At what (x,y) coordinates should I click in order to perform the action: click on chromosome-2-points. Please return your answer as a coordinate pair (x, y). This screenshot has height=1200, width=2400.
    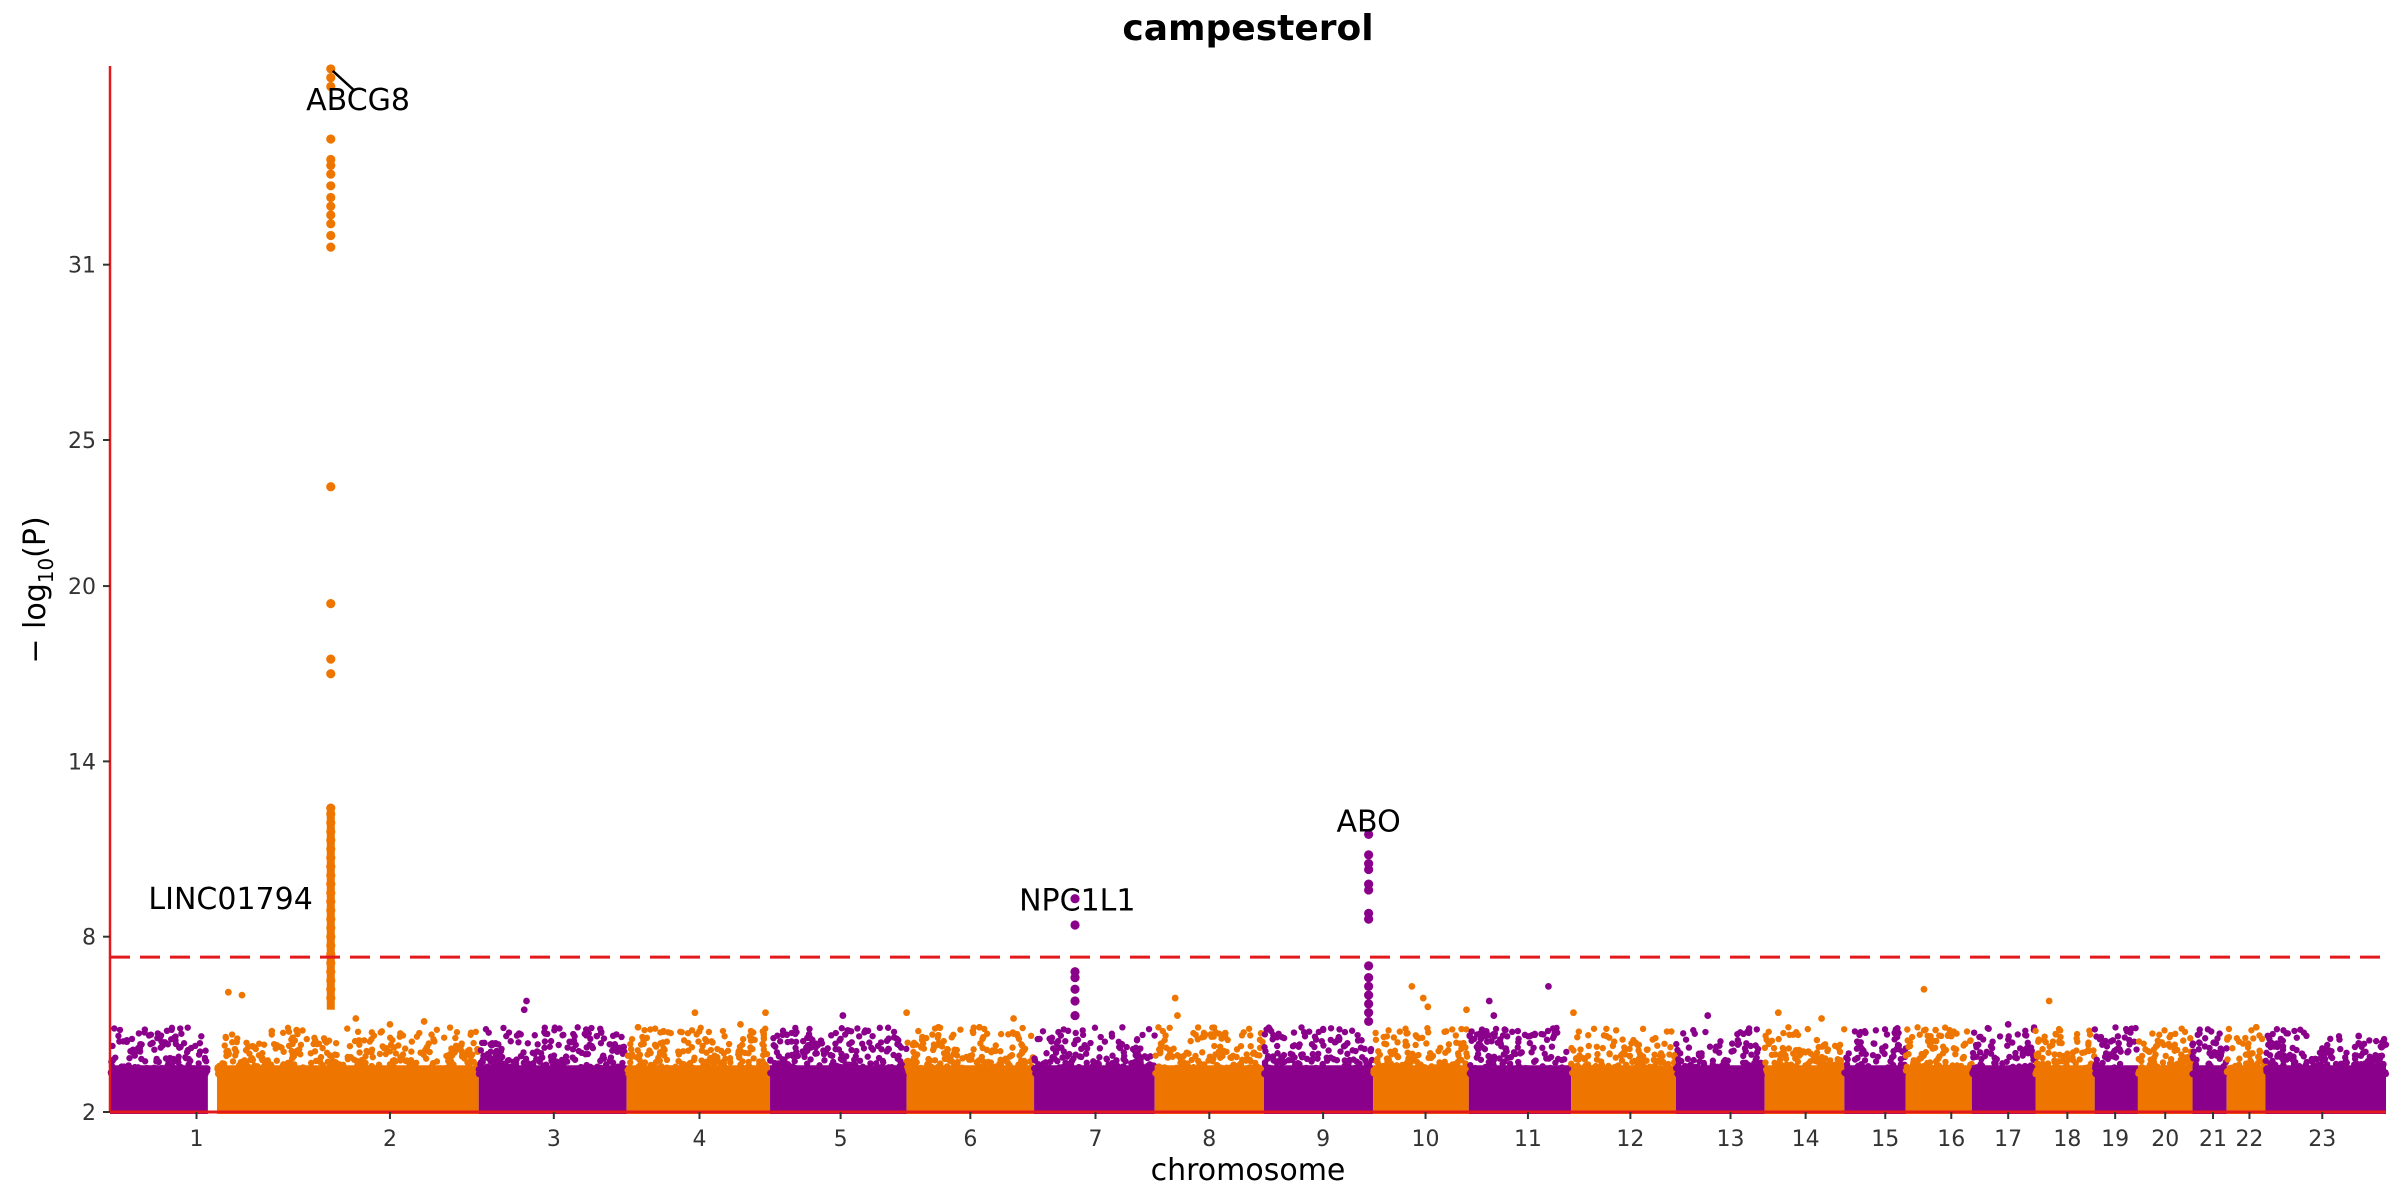
    Looking at the image, I should click on (348, 1069).